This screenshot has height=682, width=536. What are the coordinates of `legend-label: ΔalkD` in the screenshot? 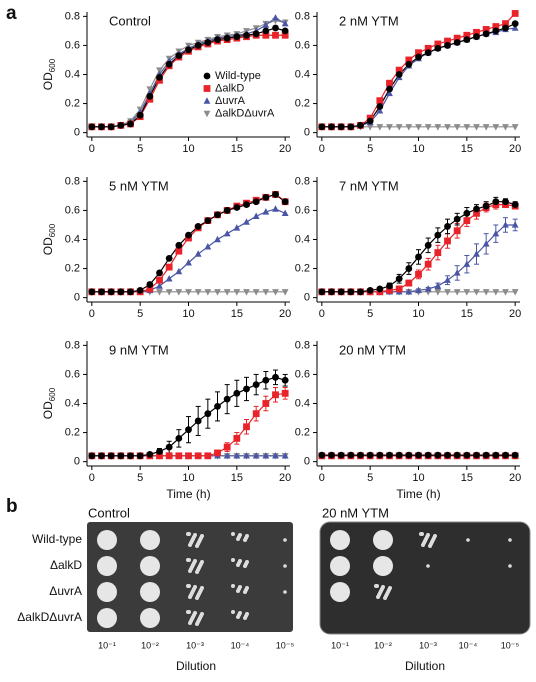 It's located at (229, 88).